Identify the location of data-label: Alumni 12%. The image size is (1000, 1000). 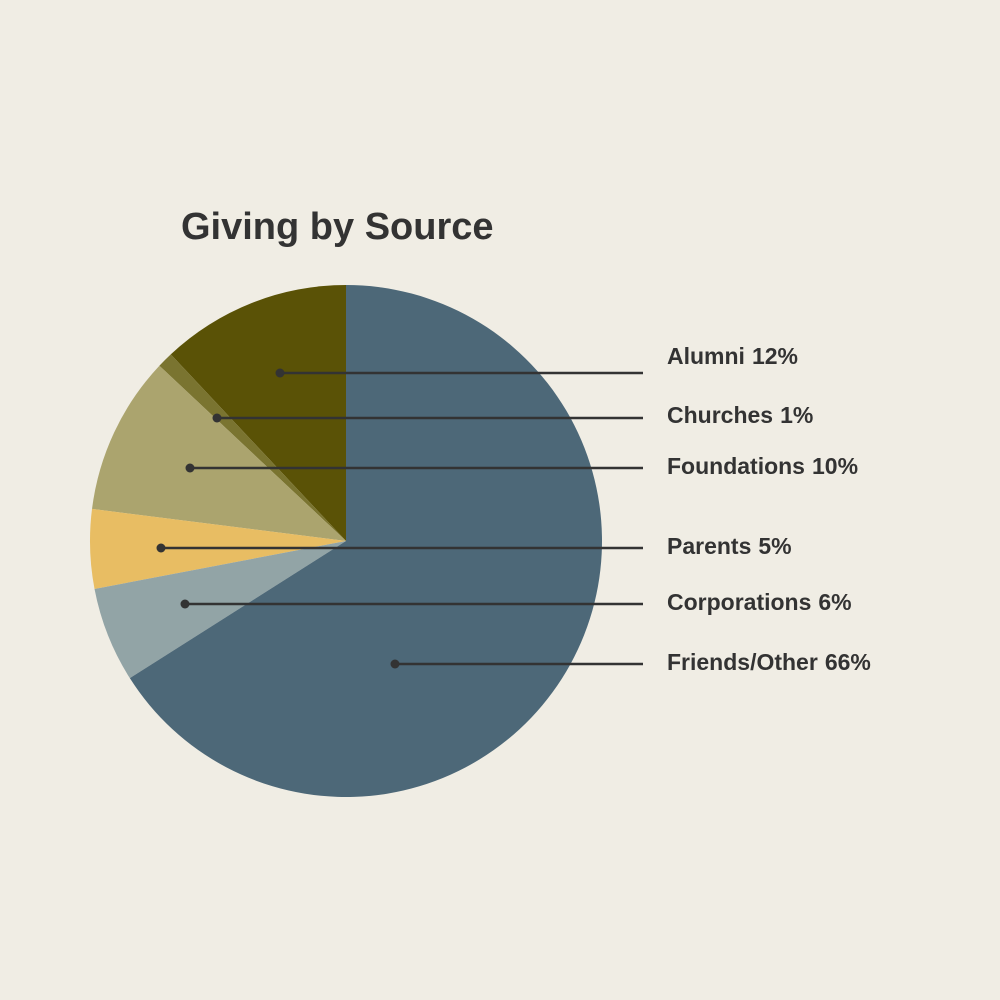
(732, 356).